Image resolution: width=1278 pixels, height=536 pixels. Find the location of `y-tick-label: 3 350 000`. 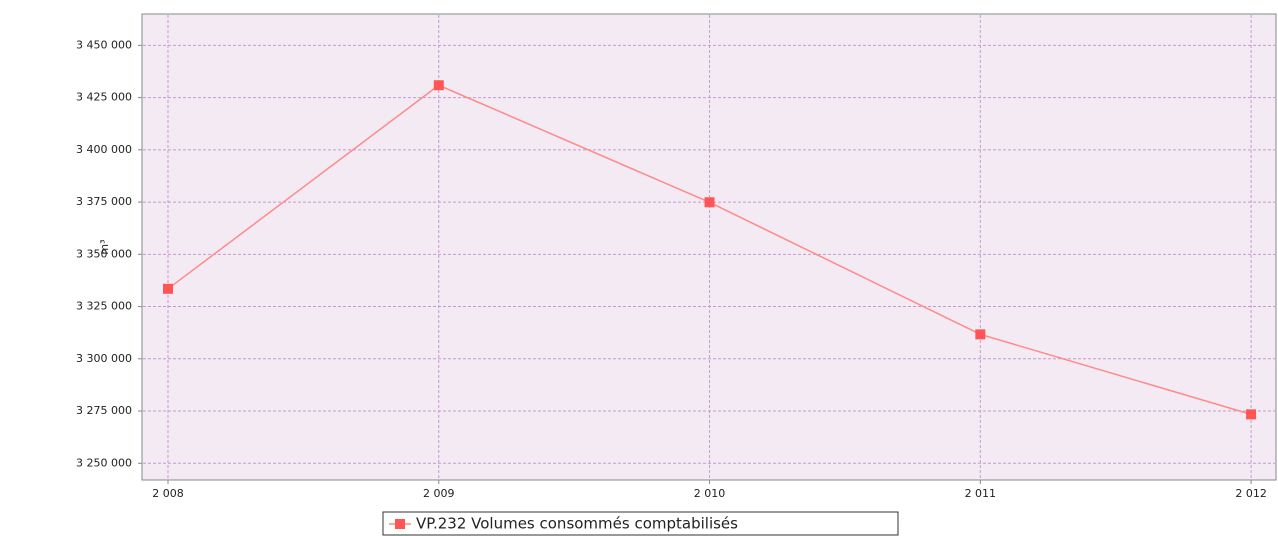

y-tick-label: 3 350 000 is located at coordinates (104, 253).